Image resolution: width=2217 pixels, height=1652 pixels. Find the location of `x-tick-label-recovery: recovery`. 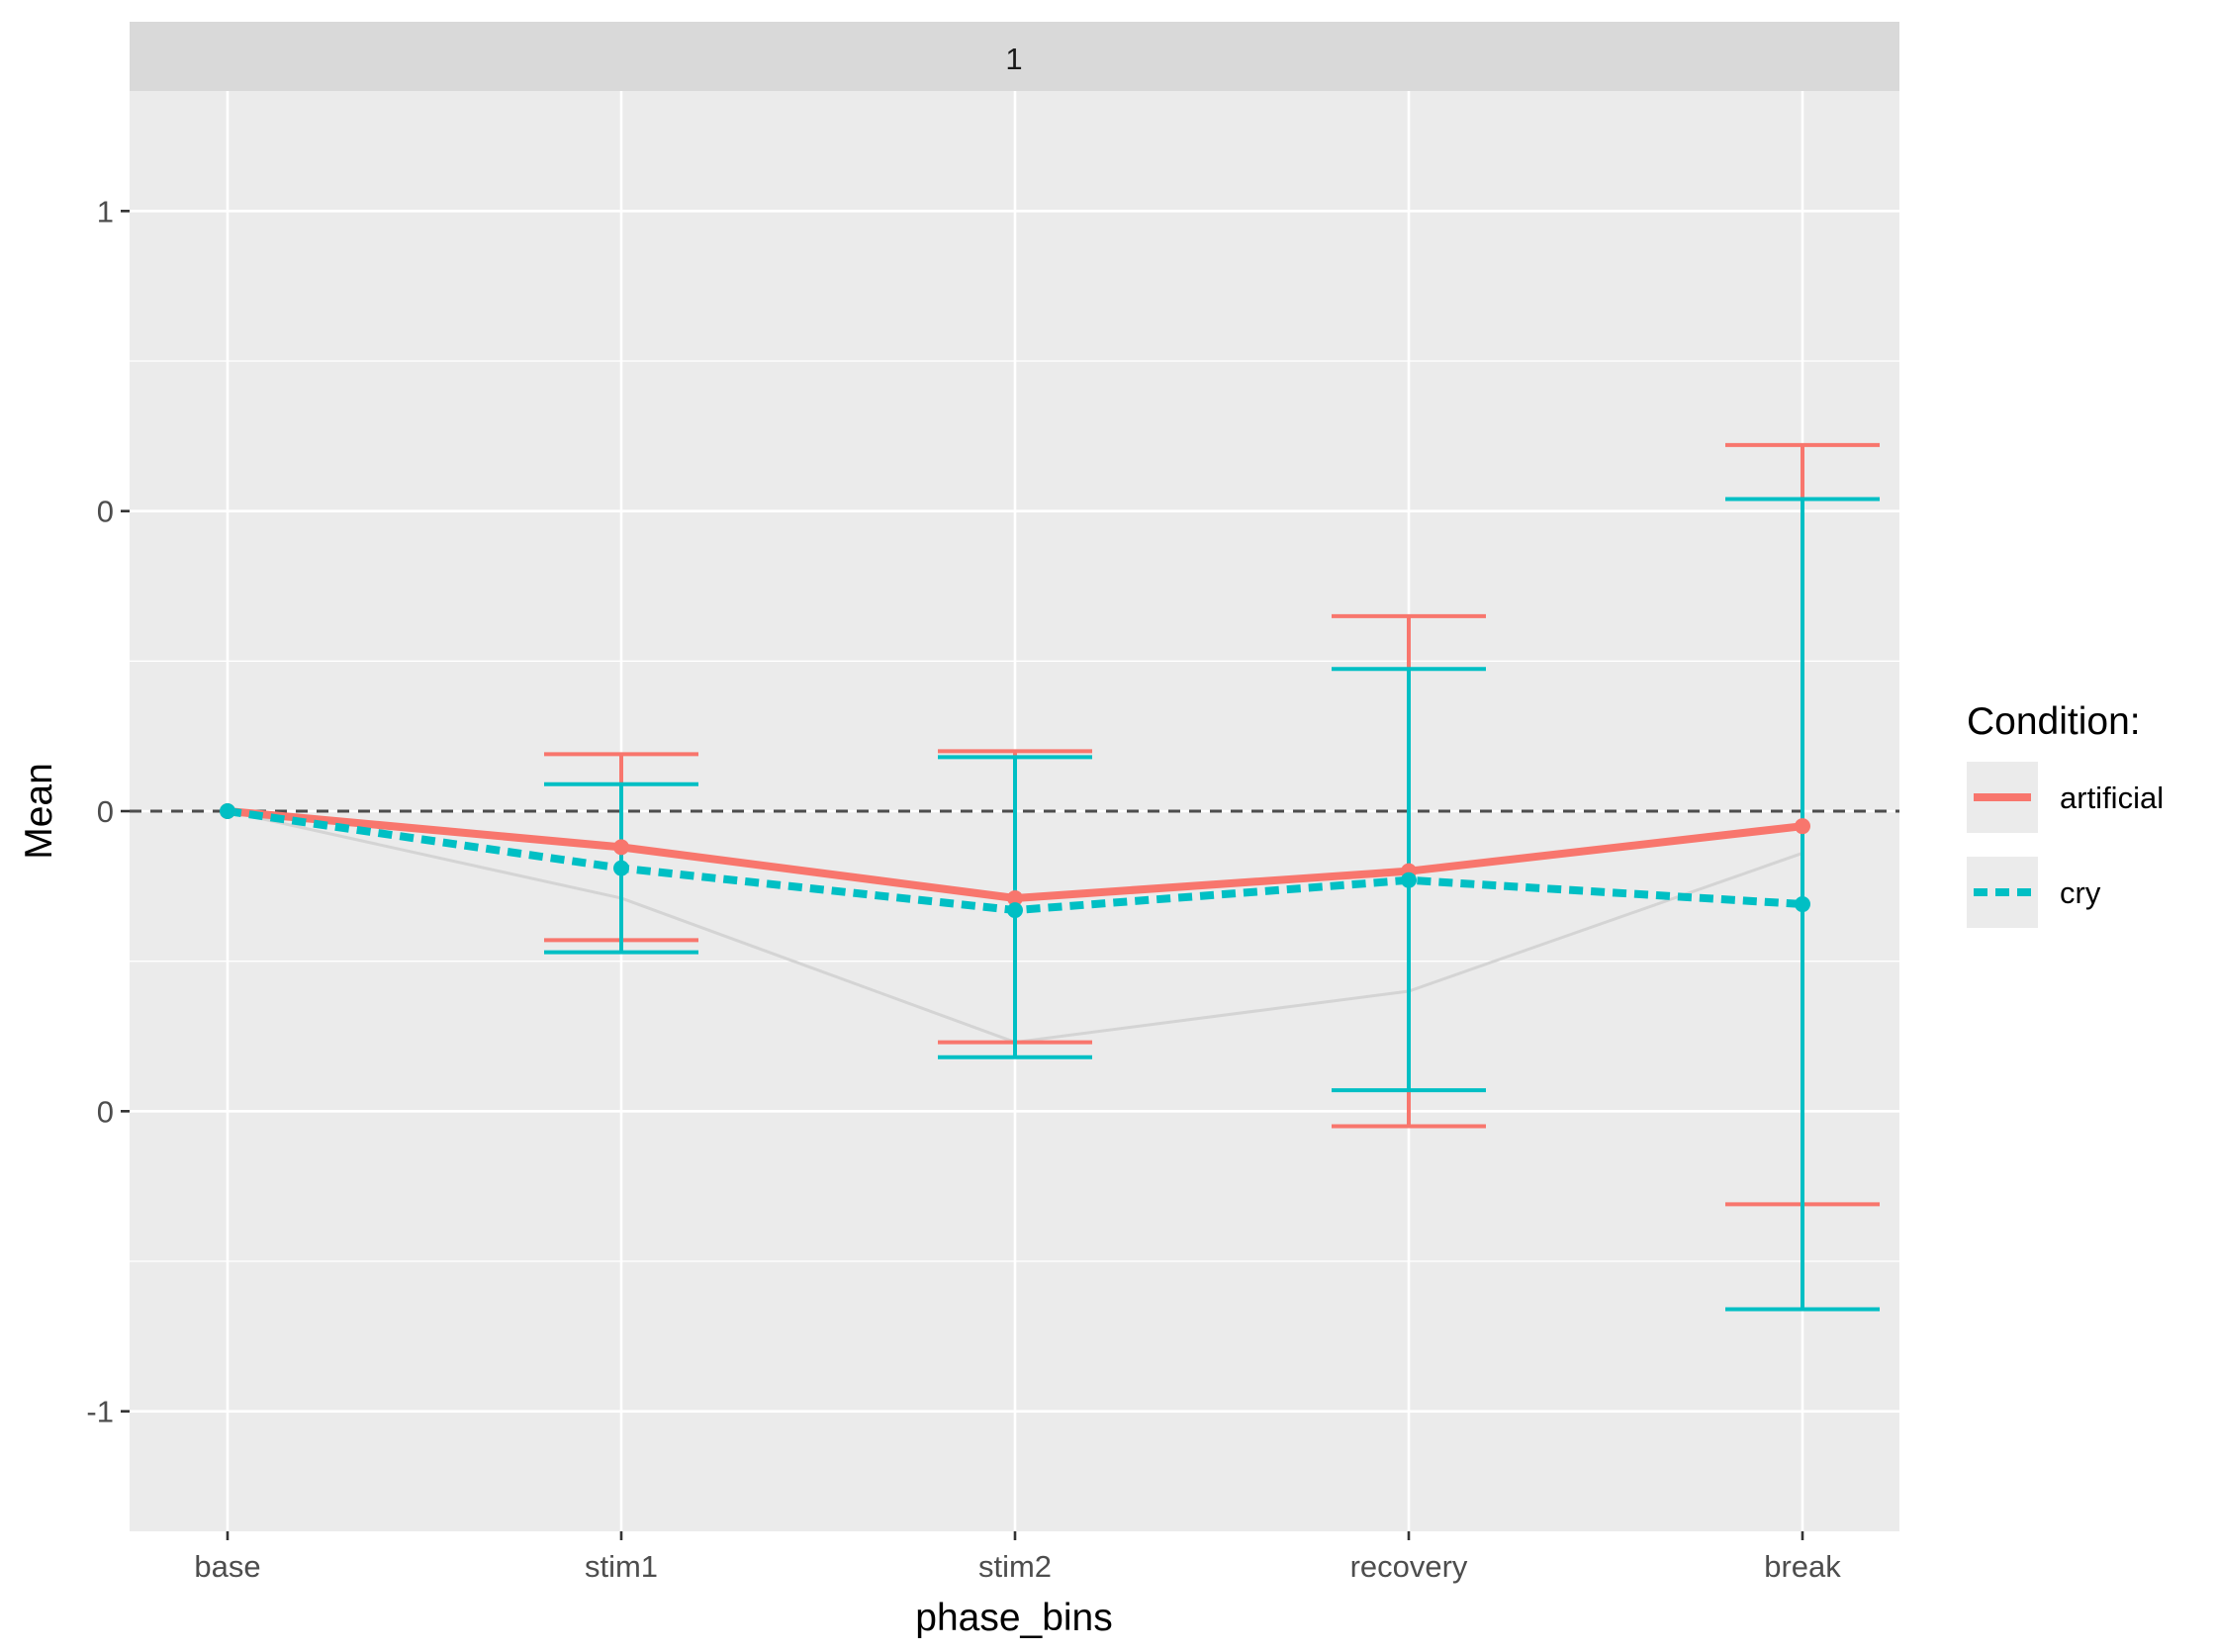

x-tick-label-recovery: recovery is located at coordinates (1409, 1566).